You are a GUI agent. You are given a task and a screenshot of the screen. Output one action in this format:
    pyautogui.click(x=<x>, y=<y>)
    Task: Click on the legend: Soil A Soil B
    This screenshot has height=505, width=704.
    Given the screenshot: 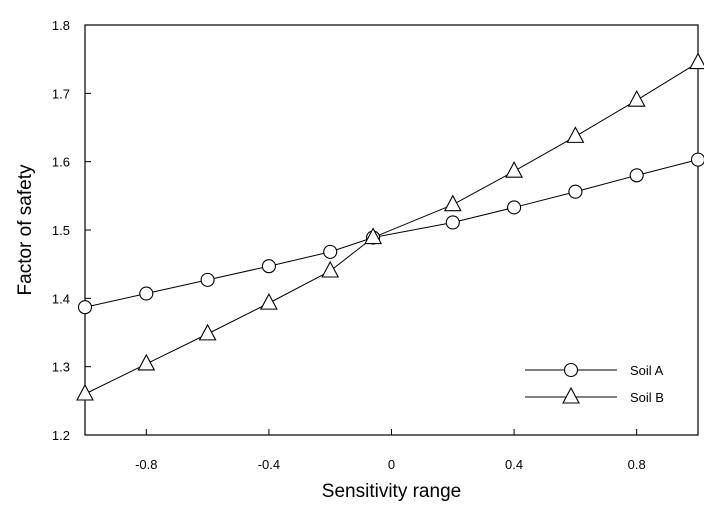 What is the action you would take?
    pyautogui.click(x=594, y=383)
    